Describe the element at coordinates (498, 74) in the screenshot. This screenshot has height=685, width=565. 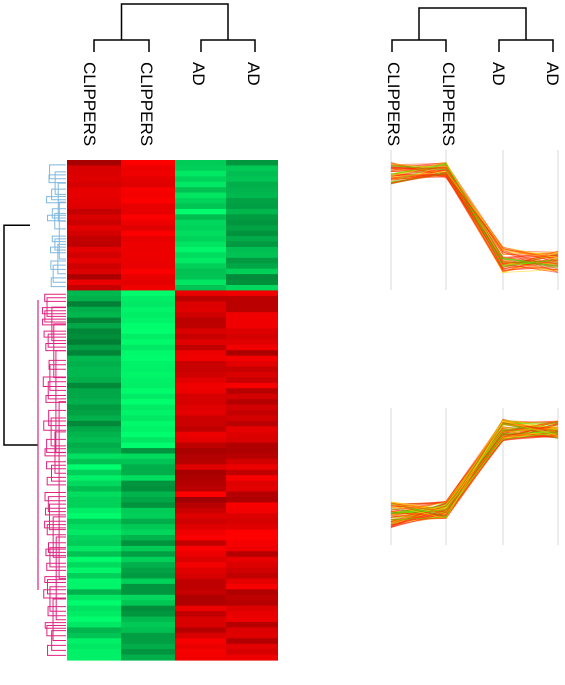
I see `profile-column-label-3: AD` at that location.